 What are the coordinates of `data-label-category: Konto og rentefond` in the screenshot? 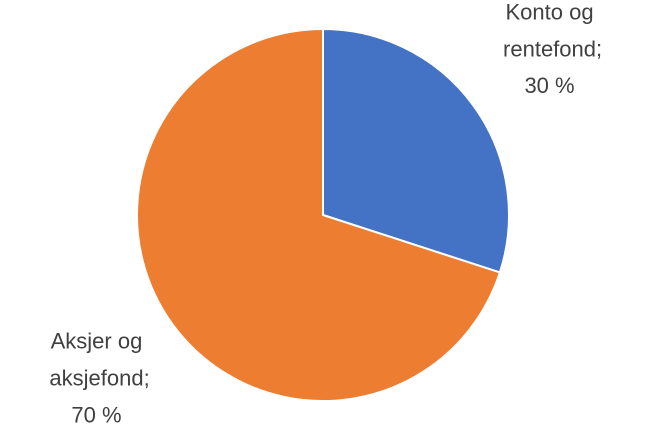 It's located at (549, 30).